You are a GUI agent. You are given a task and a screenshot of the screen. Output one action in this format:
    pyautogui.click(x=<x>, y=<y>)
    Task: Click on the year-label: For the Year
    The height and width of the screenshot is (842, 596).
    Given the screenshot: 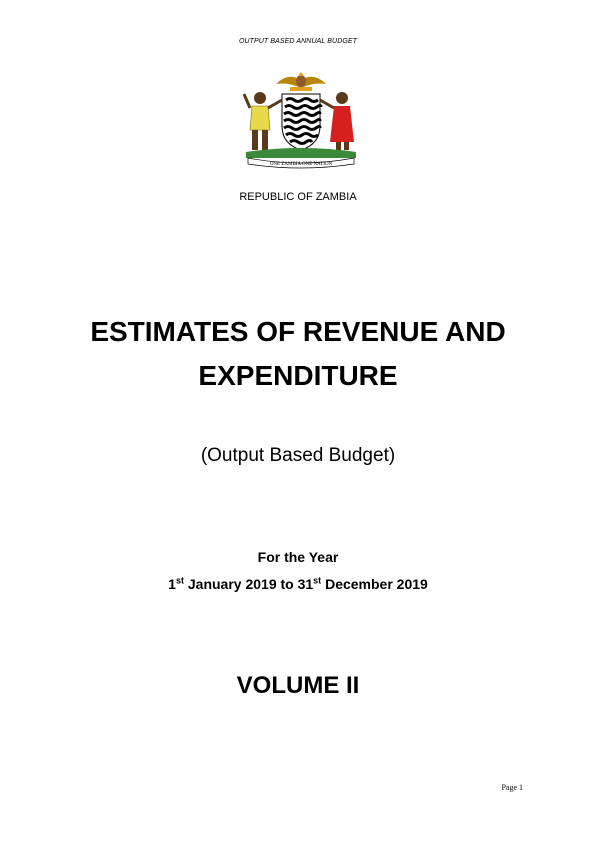 What is the action you would take?
    pyautogui.click(x=298, y=557)
    